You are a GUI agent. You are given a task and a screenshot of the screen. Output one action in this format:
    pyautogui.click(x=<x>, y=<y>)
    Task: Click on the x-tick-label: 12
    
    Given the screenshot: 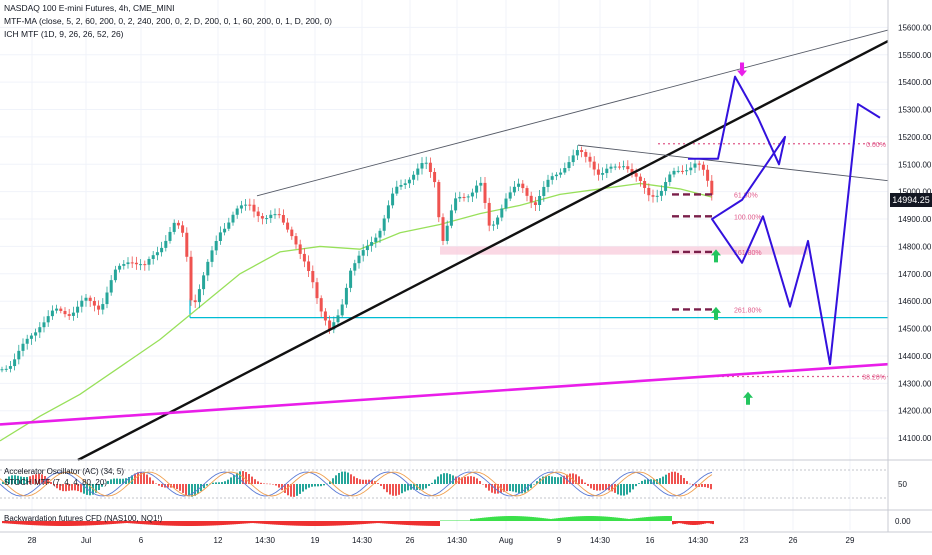 What is the action you would take?
    pyautogui.click(x=218, y=540)
    